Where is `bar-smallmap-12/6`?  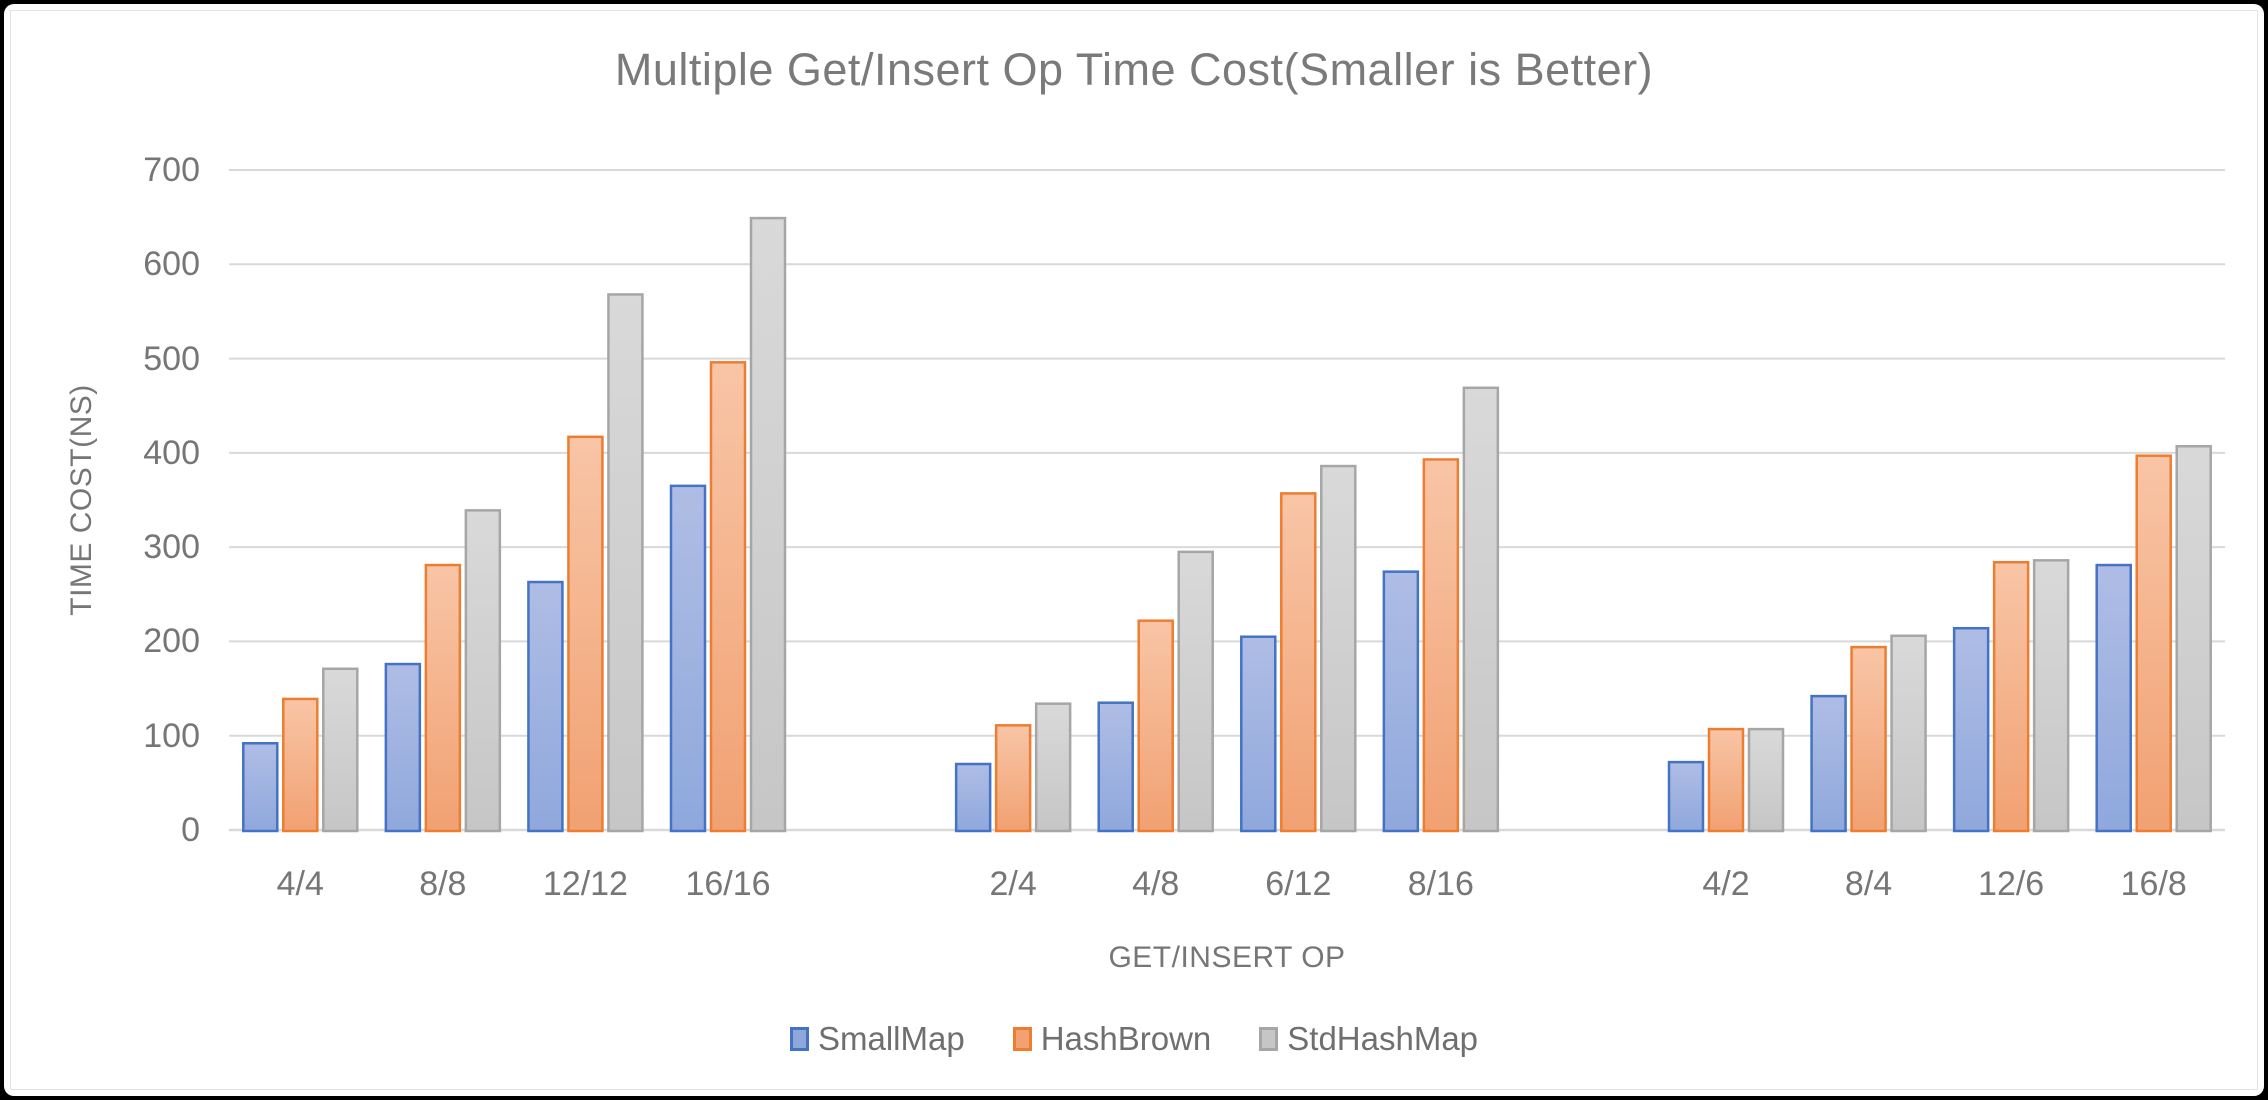
bar-smallmap-12/6 is located at coordinates (1971, 729).